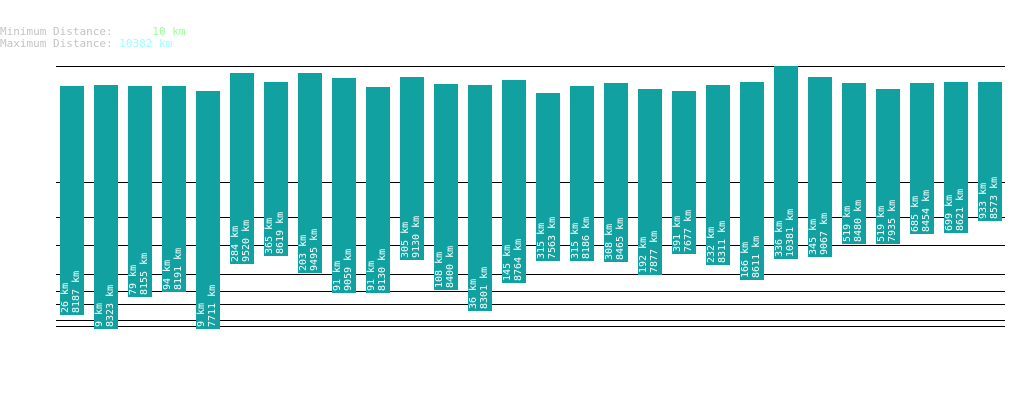  What do you see at coordinates (382, 270) in the screenshot?
I see `bar-label-bottom: 8130 km` at bounding box center [382, 270].